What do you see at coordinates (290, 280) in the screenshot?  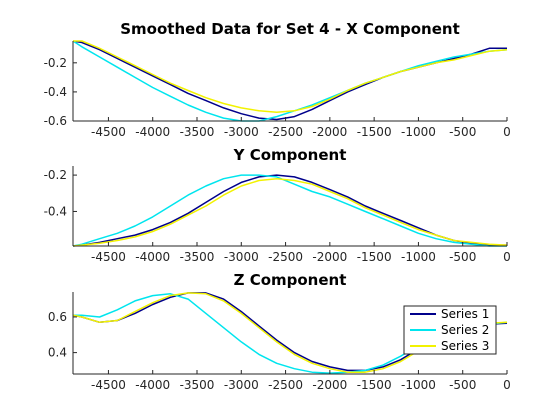 I see `subplot-title: Z Component` at bounding box center [290, 280].